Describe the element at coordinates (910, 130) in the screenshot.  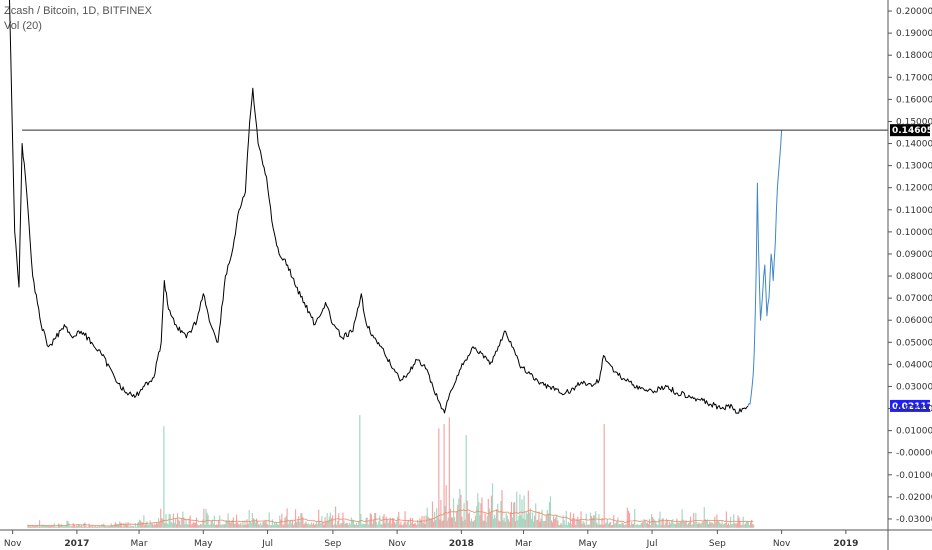
I see `level-badge` at that location.